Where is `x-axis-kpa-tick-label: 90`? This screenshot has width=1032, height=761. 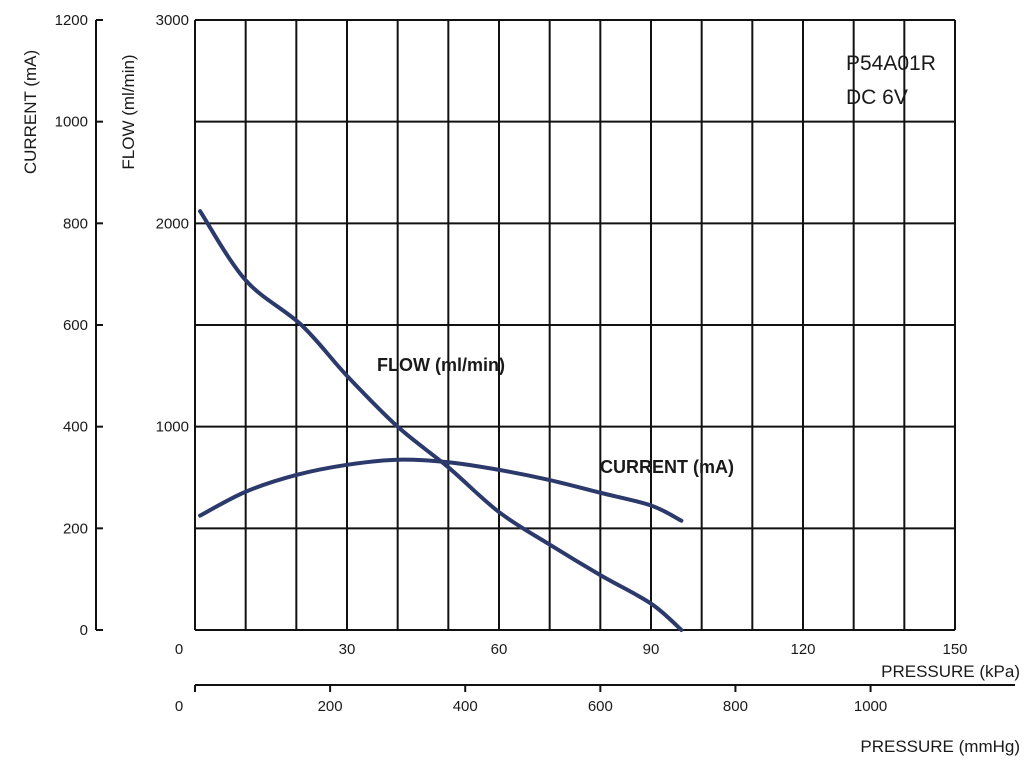
x-axis-kpa-tick-label: 90 is located at coordinates (651, 649).